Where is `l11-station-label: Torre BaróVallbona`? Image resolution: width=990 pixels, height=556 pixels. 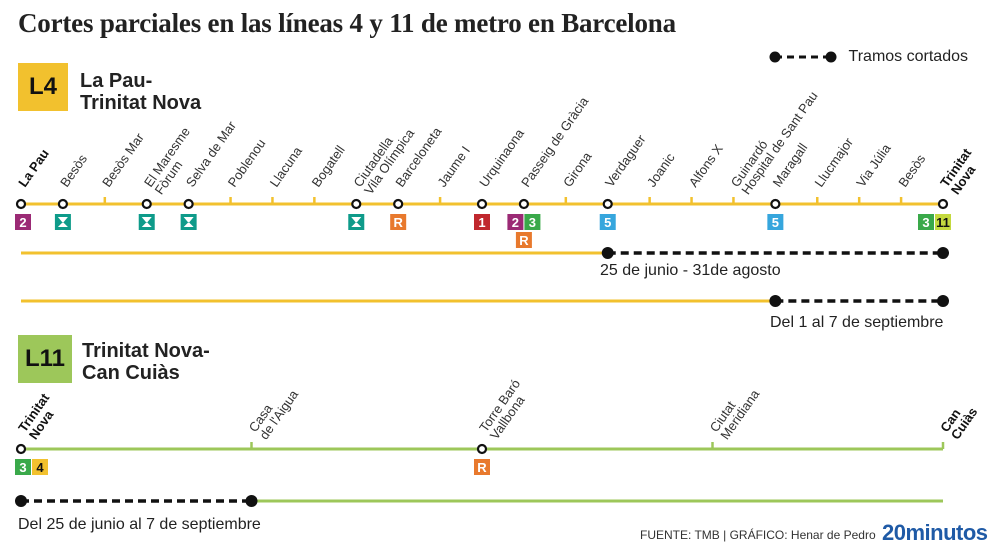 l11-station-label: Torre BaróVallbona is located at coordinates (505, 409).